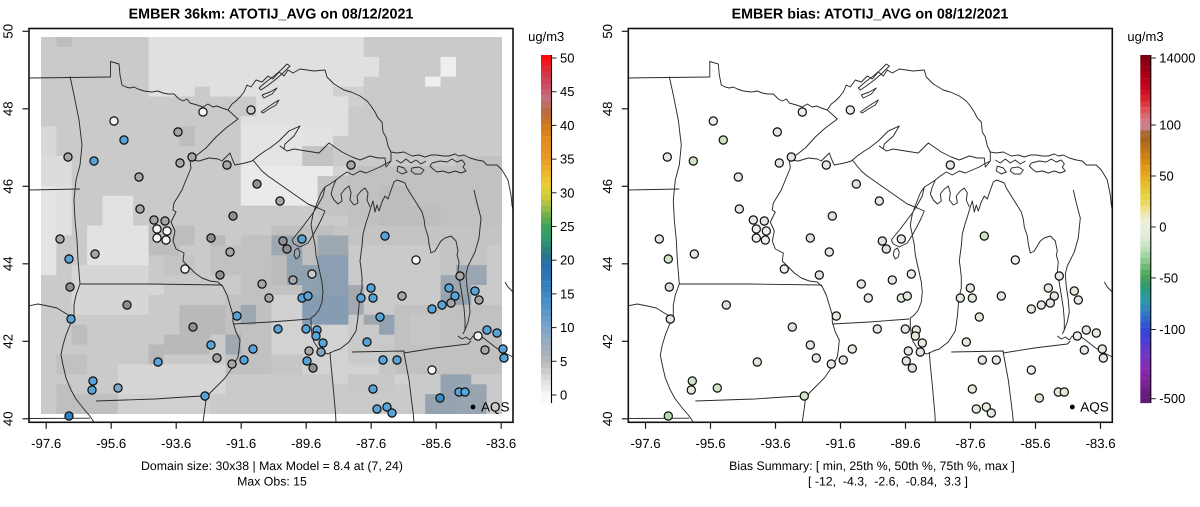 Image resolution: width=1200 pixels, height=507 pixels. I want to click on svg-text: 20, so click(567, 260).